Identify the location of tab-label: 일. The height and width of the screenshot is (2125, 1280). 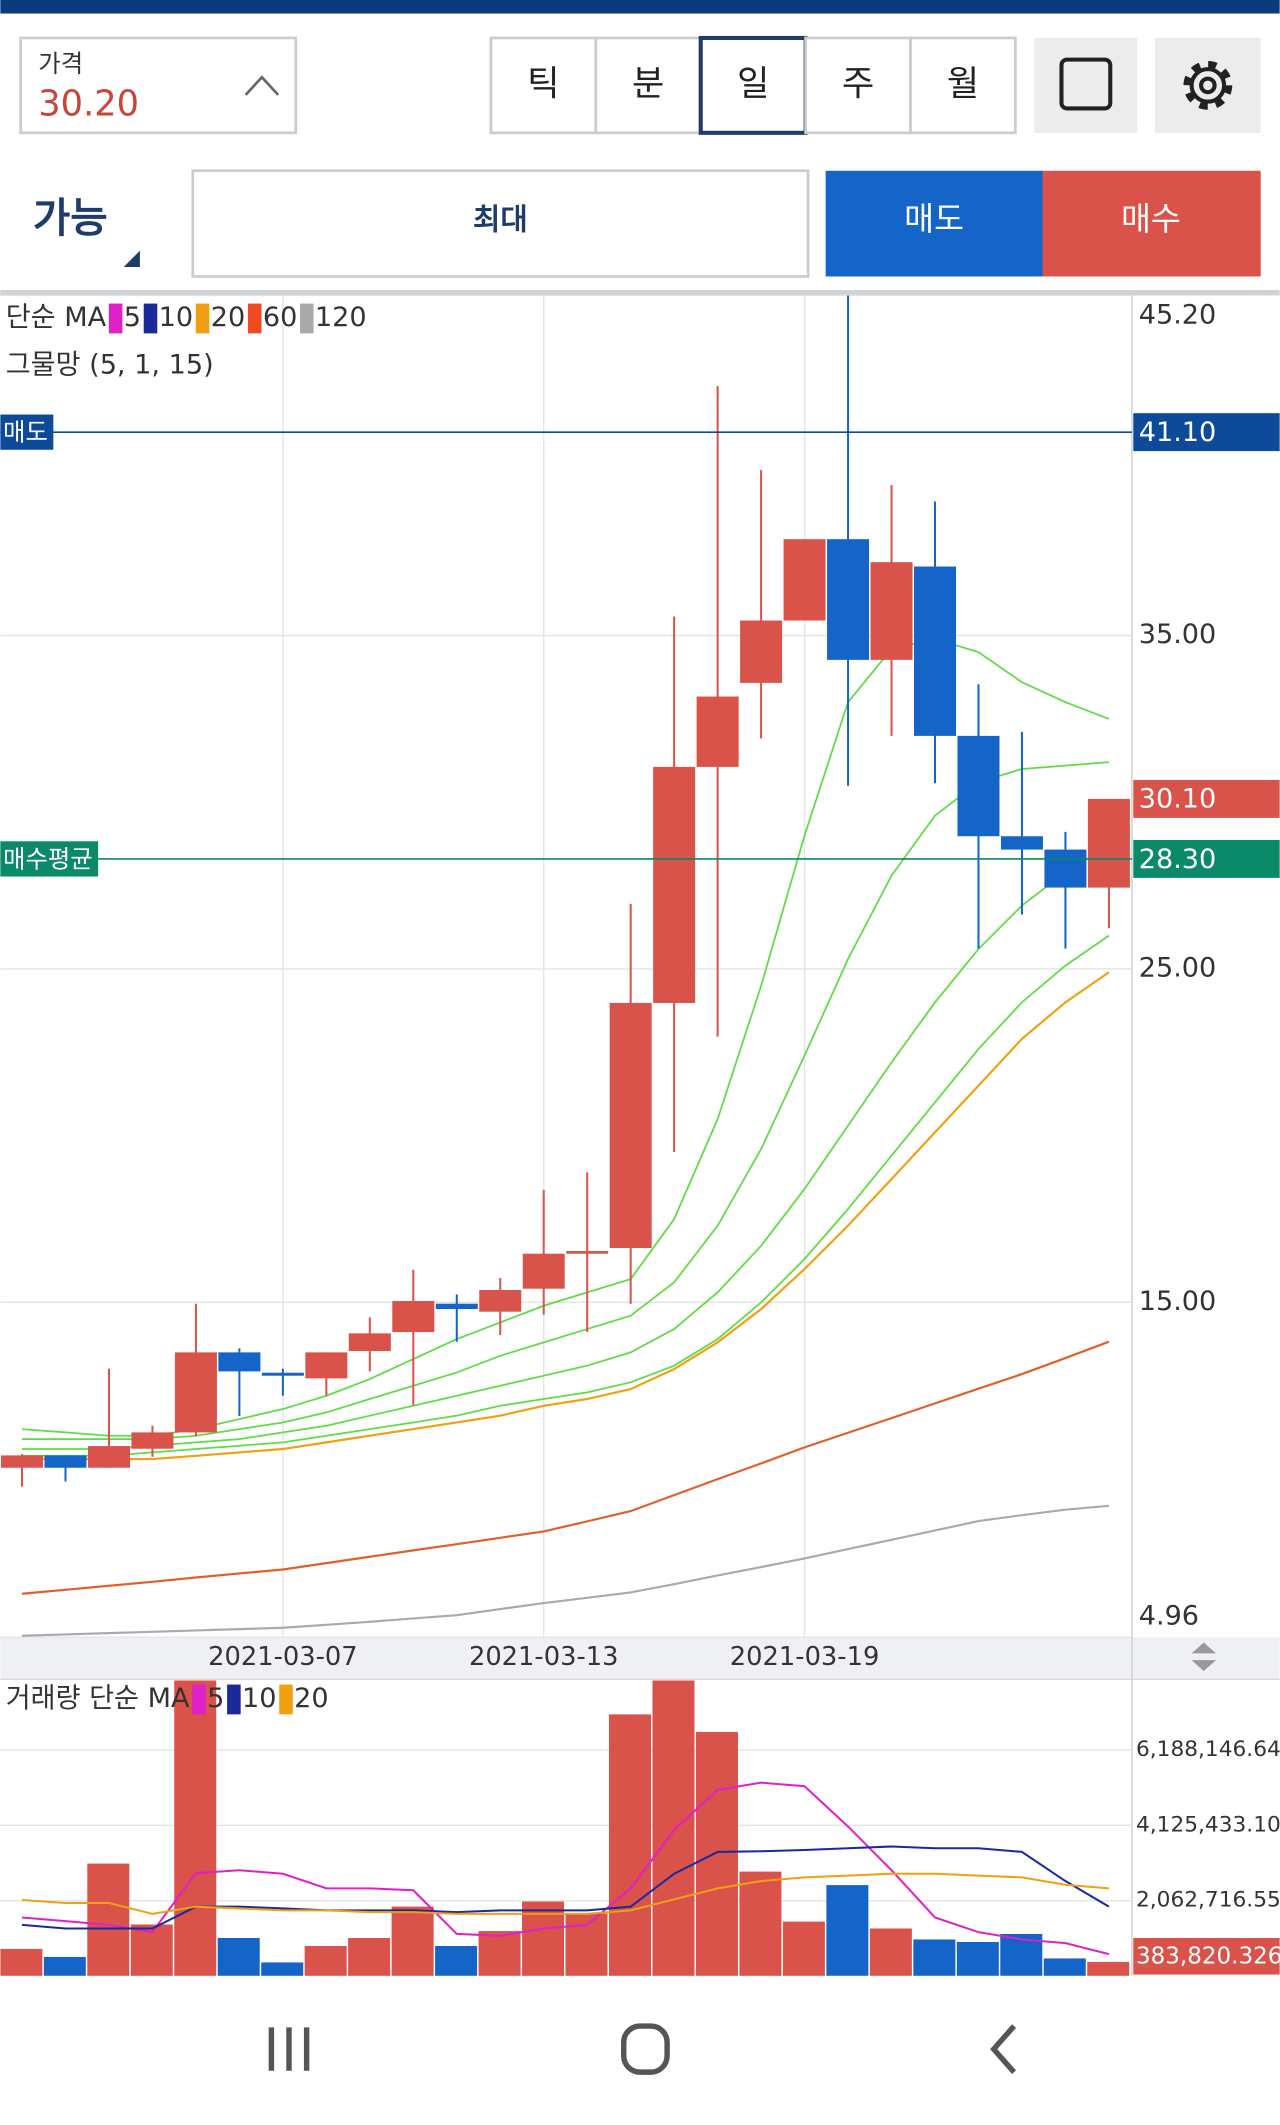
(753, 83).